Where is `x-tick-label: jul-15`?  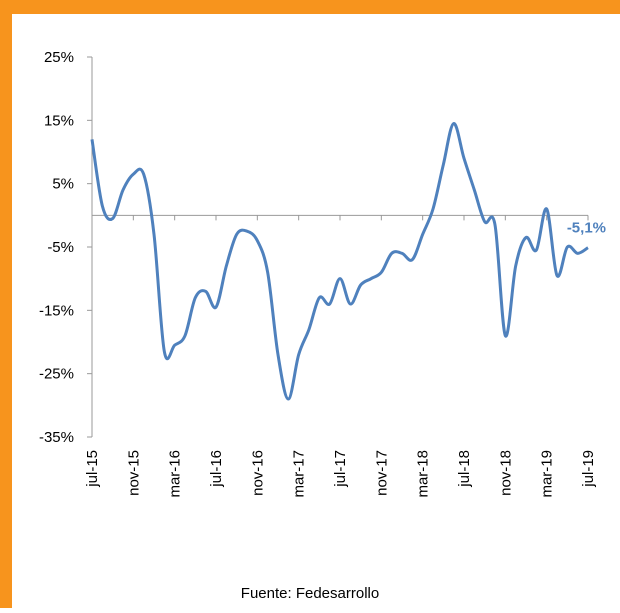 x-tick-label: jul-15 is located at coordinates (92, 469).